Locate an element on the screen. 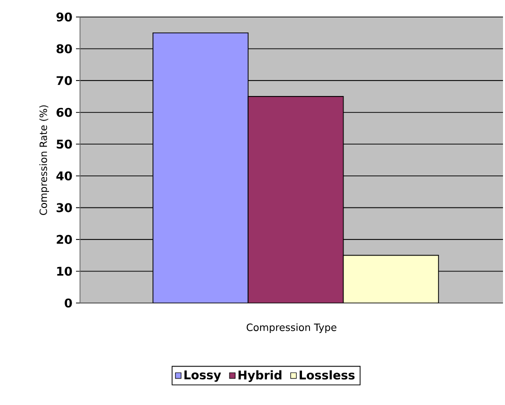 This screenshot has width=505, height=405. legend-label: Lossless is located at coordinates (327, 375).